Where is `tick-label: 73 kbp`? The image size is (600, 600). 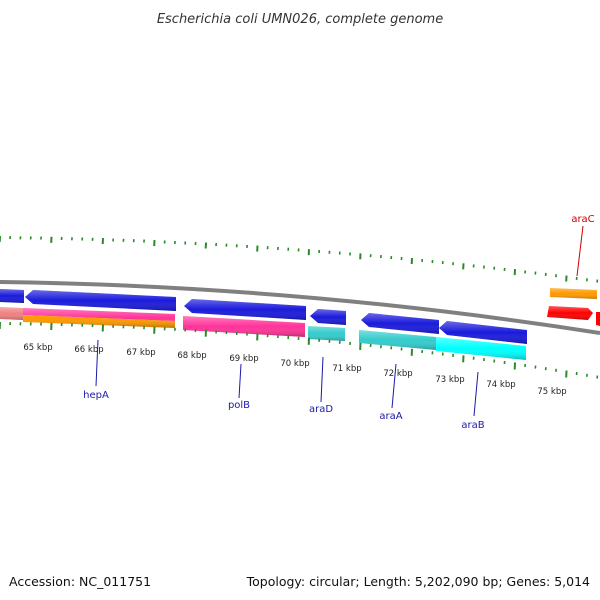 tick-label: 73 kbp is located at coordinates (449, 380).